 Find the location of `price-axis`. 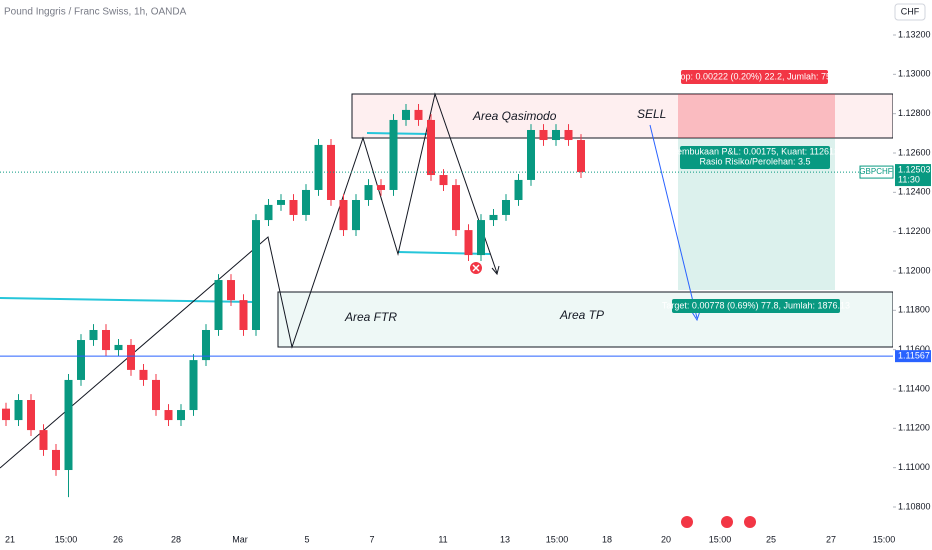

price-axis is located at coordinates (912, 275).